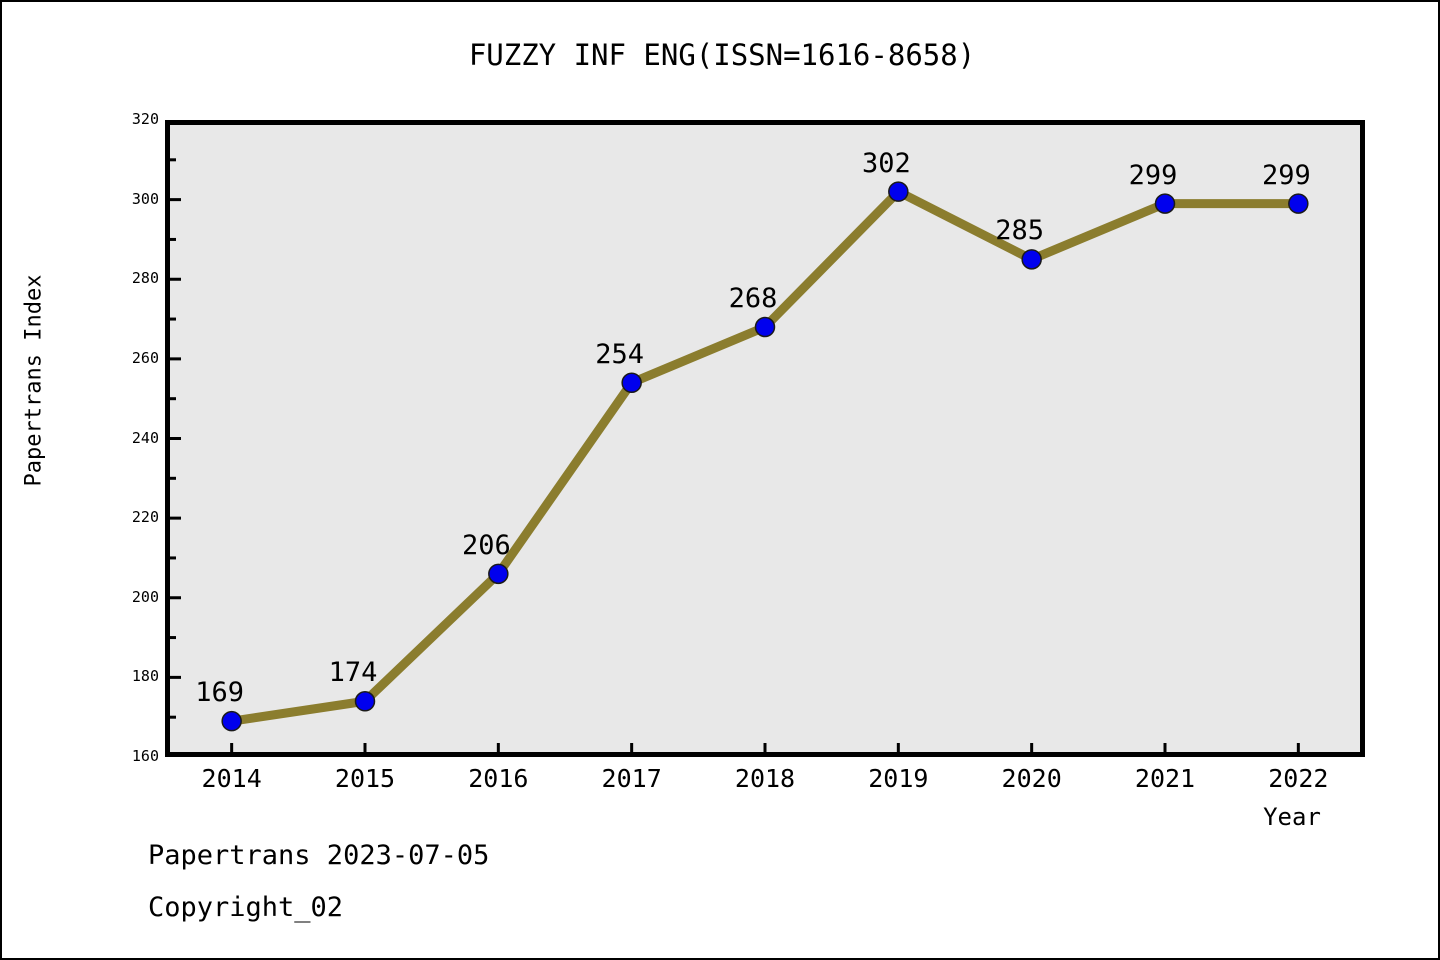  I want to click on y-tick-label: 220, so click(145, 517).